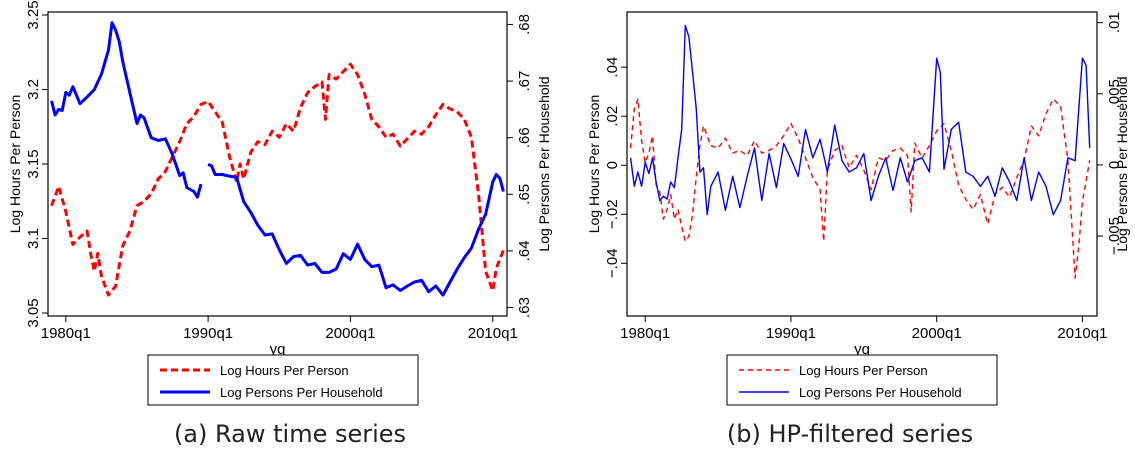 The width and height of the screenshot is (1135, 467). I want to click on y-tick-label-right: .65, so click(524, 194).